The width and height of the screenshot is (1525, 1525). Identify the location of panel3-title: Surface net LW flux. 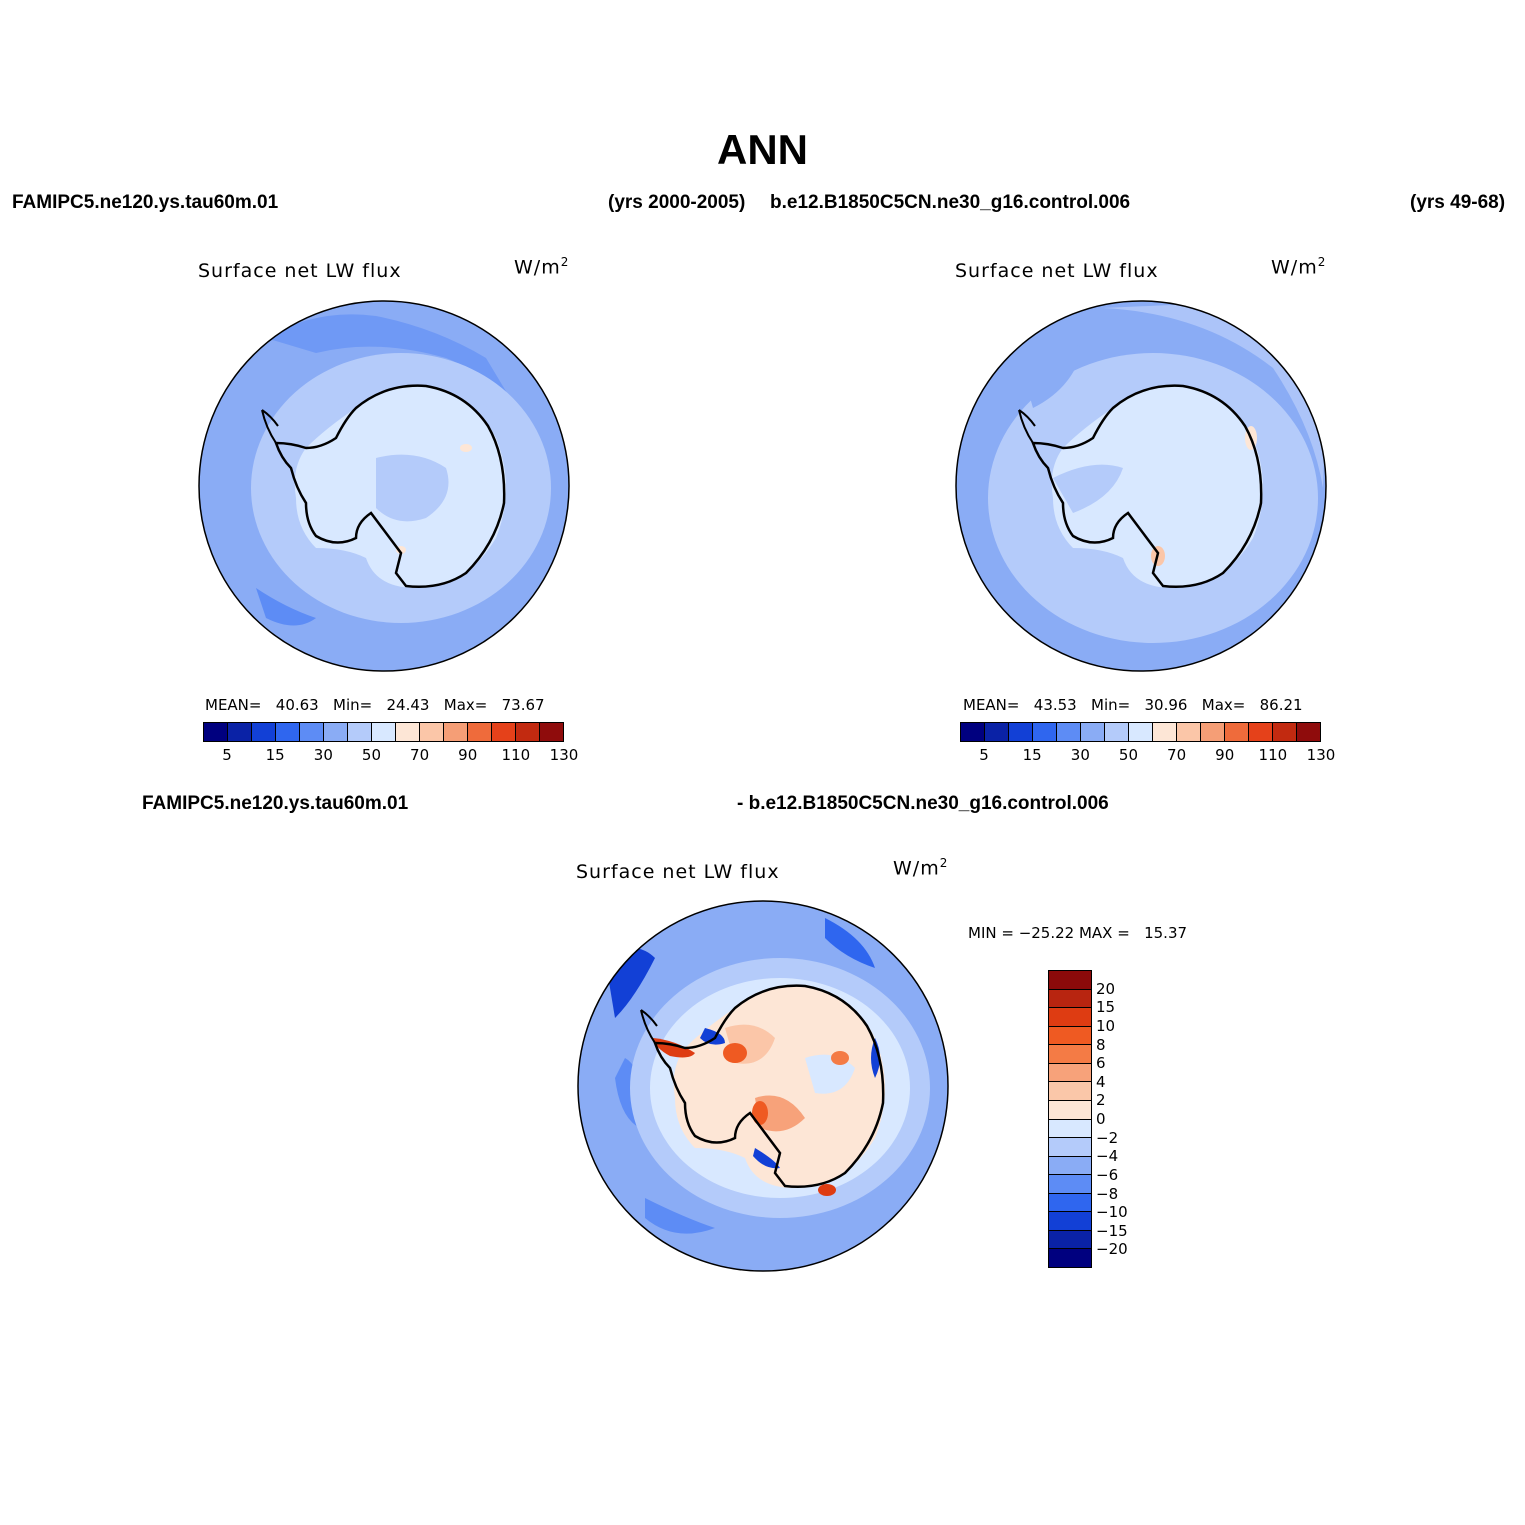
(678, 872).